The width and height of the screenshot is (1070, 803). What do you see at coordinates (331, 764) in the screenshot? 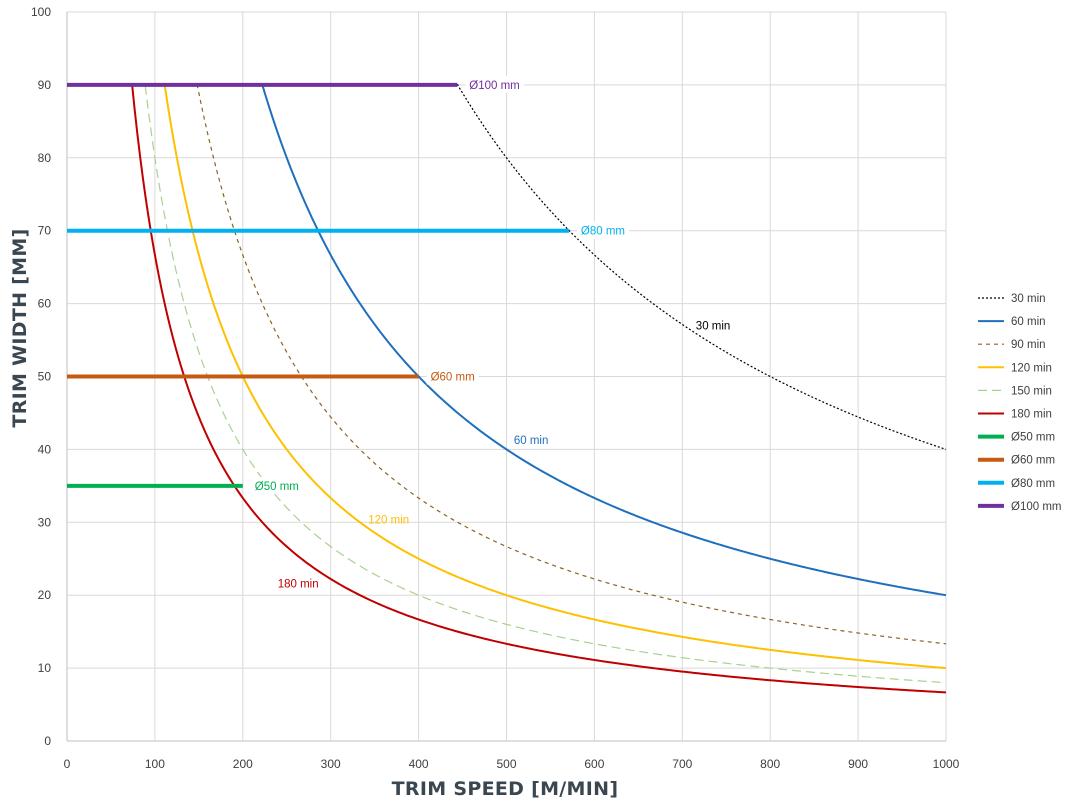
I see `x-tick-label: 300` at bounding box center [331, 764].